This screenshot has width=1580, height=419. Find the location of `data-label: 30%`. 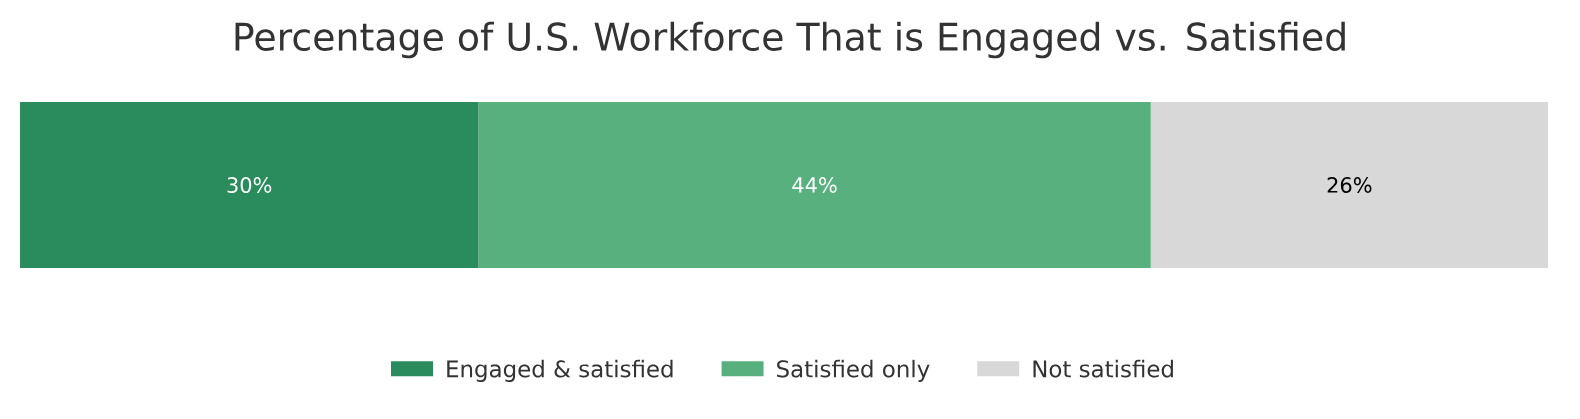

data-label: 30% is located at coordinates (249, 185).